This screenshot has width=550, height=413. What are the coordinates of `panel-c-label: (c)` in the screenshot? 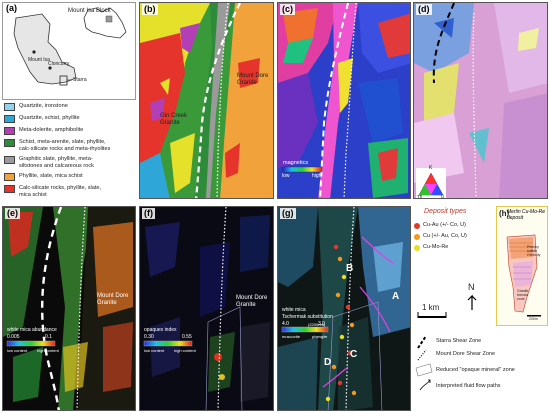 It's located at (287, 9).